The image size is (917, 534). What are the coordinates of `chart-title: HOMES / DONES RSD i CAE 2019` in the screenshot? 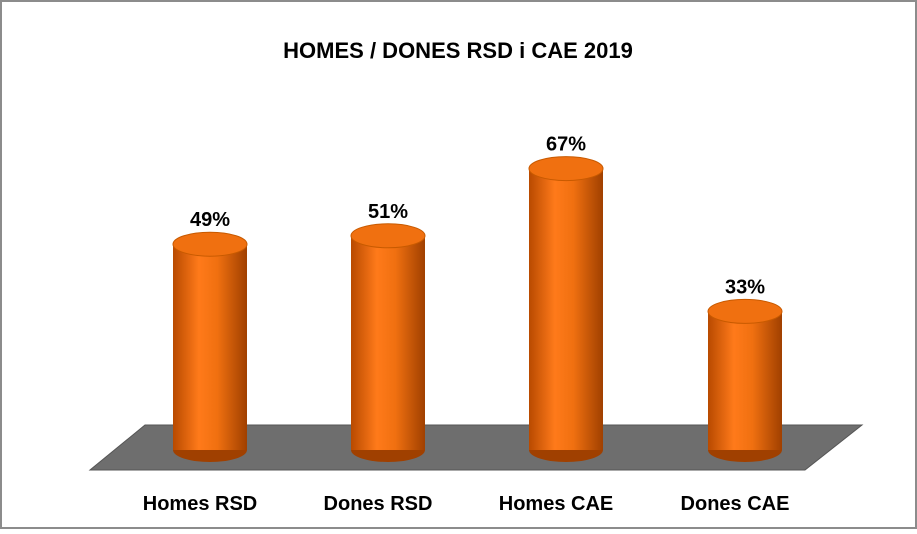 It's located at (458, 50).